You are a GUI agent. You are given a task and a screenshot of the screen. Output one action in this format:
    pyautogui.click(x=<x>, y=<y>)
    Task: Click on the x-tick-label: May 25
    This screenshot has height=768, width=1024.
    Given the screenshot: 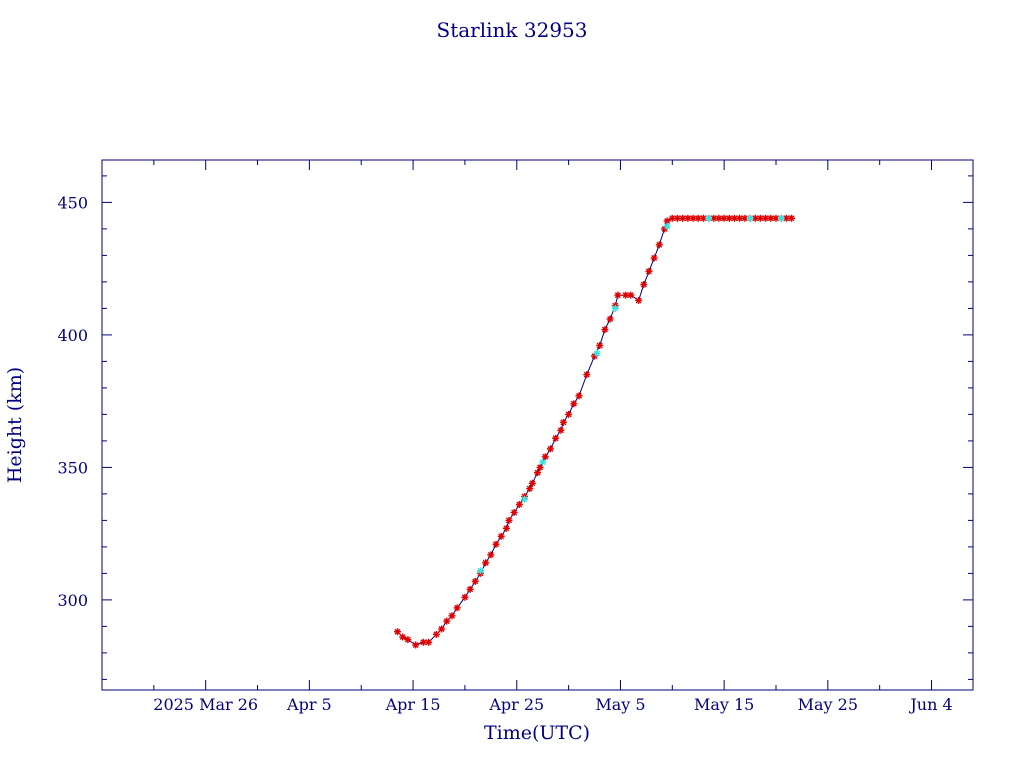 What is the action you would take?
    pyautogui.click(x=828, y=704)
    